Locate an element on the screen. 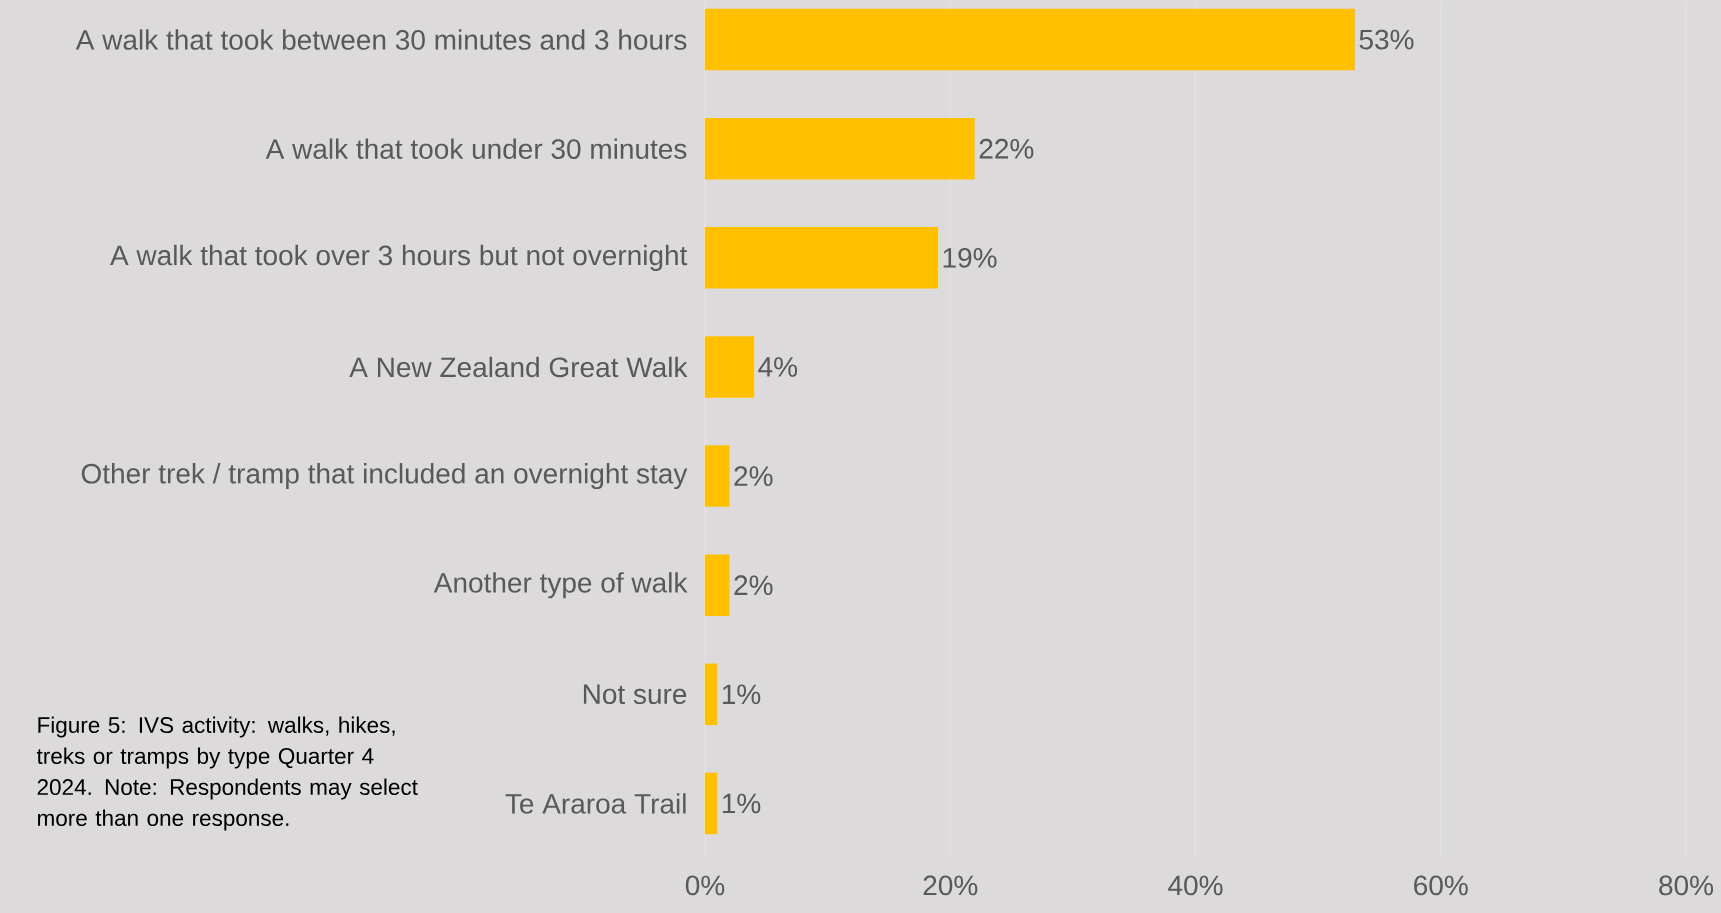  data-label: 22% is located at coordinates (1006, 148).